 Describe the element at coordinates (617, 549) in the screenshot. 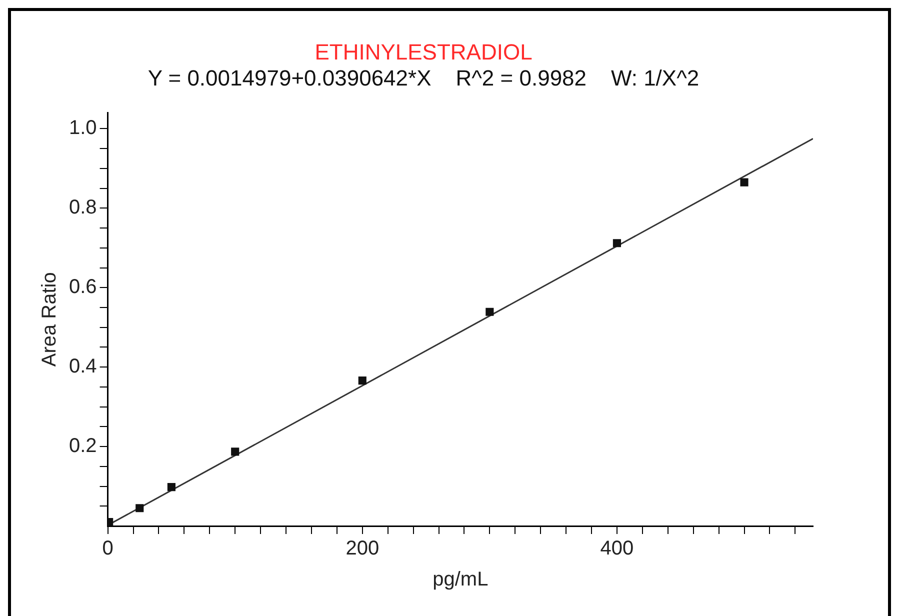

I see `x-tick-label: 400` at that location.